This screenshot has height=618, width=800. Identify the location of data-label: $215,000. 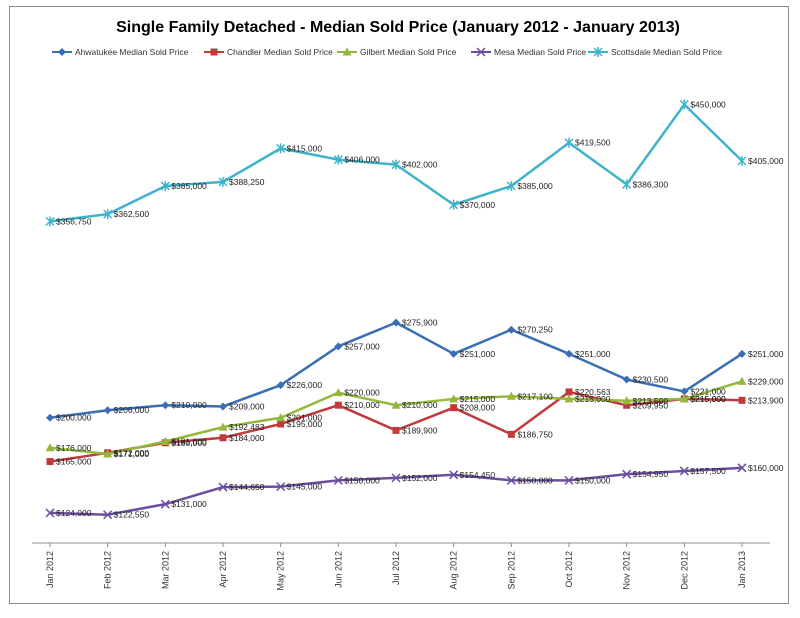
(708, 399).